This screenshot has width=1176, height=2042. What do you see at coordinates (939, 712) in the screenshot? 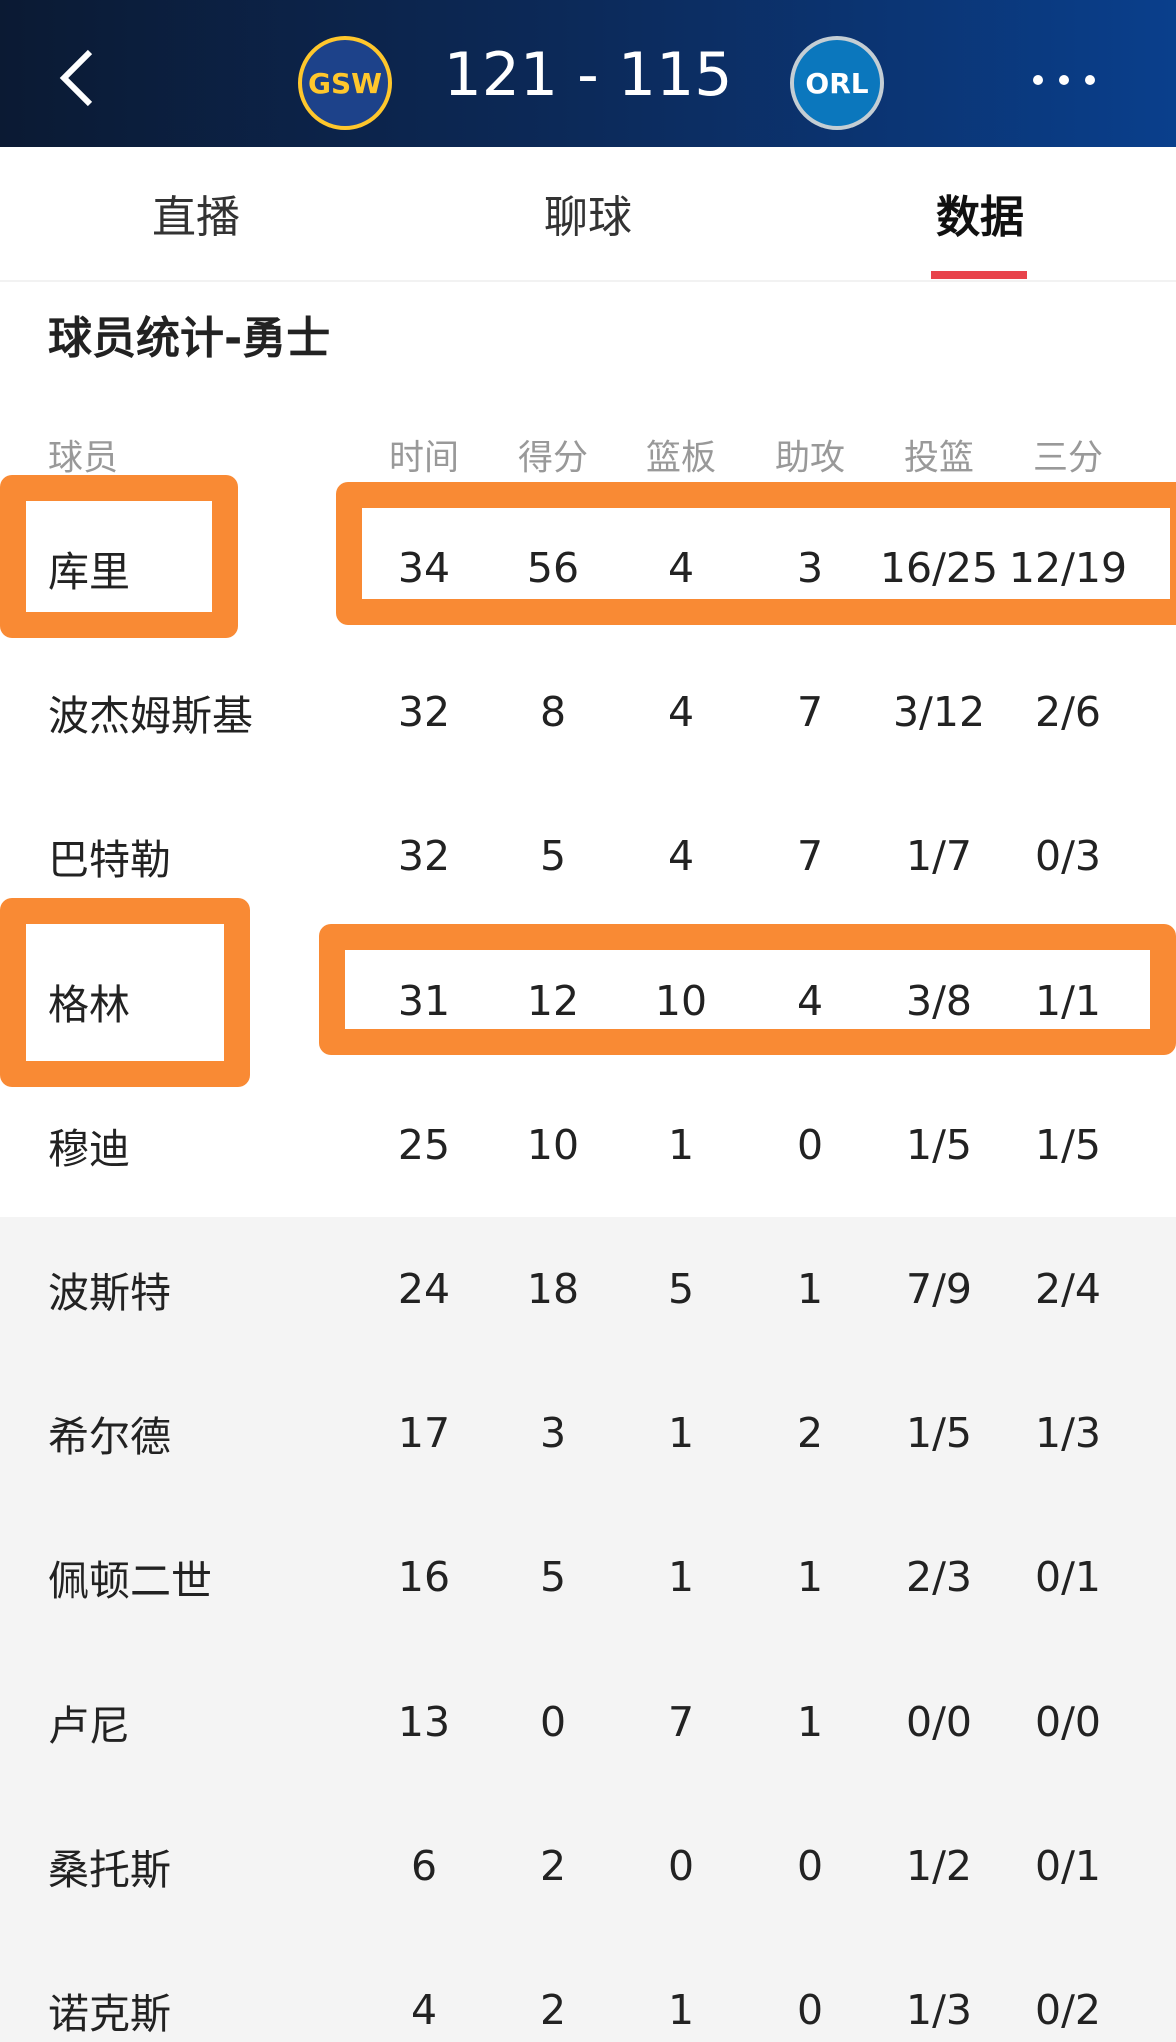
I see `stat-value: 3/12` at bounding box center [939, 712].